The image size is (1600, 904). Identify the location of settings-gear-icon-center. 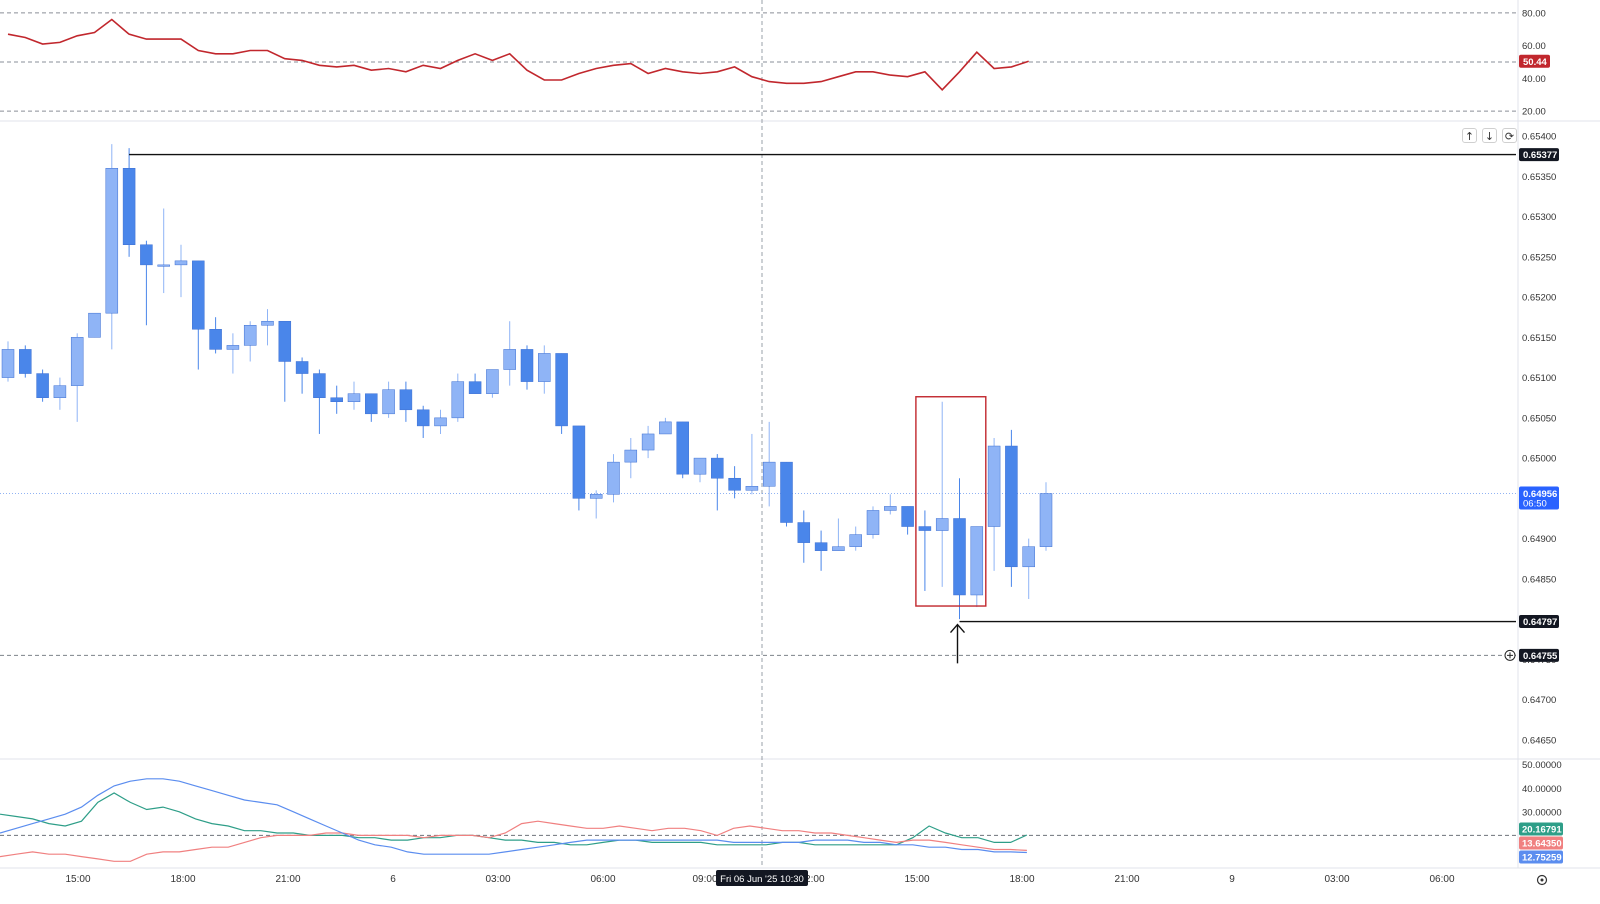
(1542, 880).